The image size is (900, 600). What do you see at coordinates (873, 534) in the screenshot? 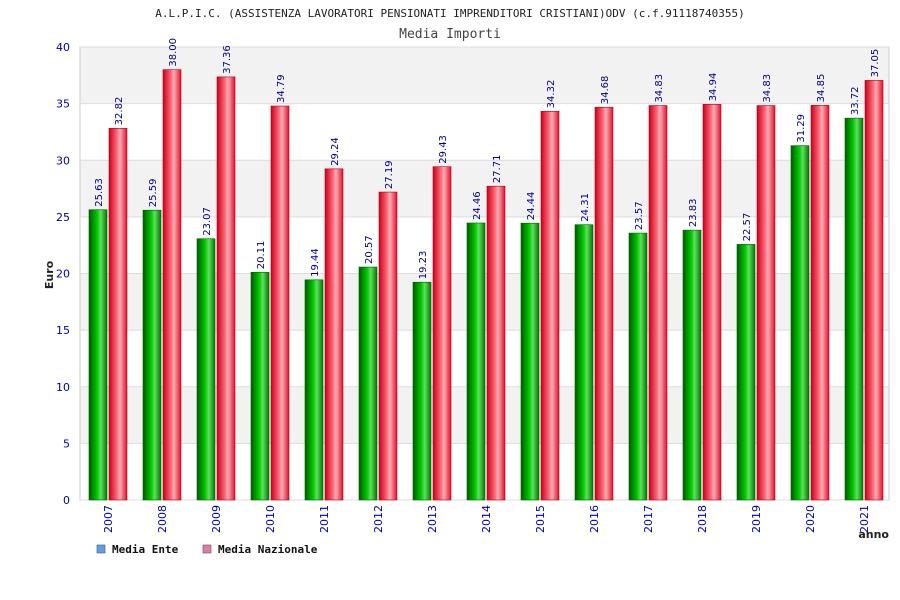
I see `x-axis-label: anno` at bounding box center [873, 534].